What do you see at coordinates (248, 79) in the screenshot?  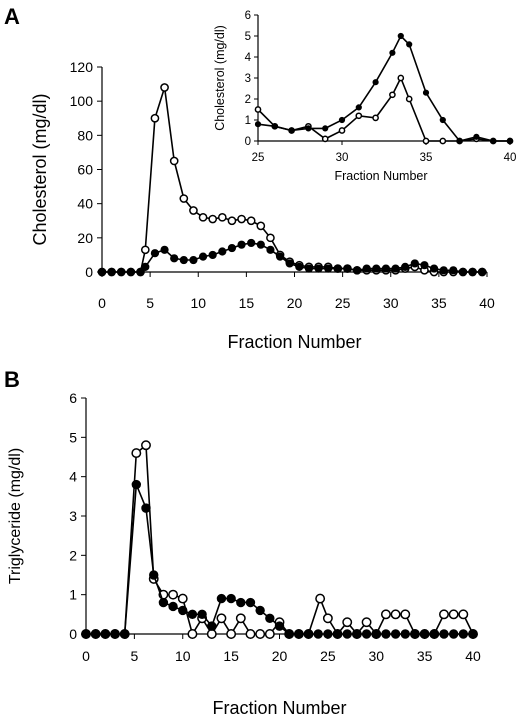 I see `inset-y-tick-label: 3` at bounding box center [248, 79].